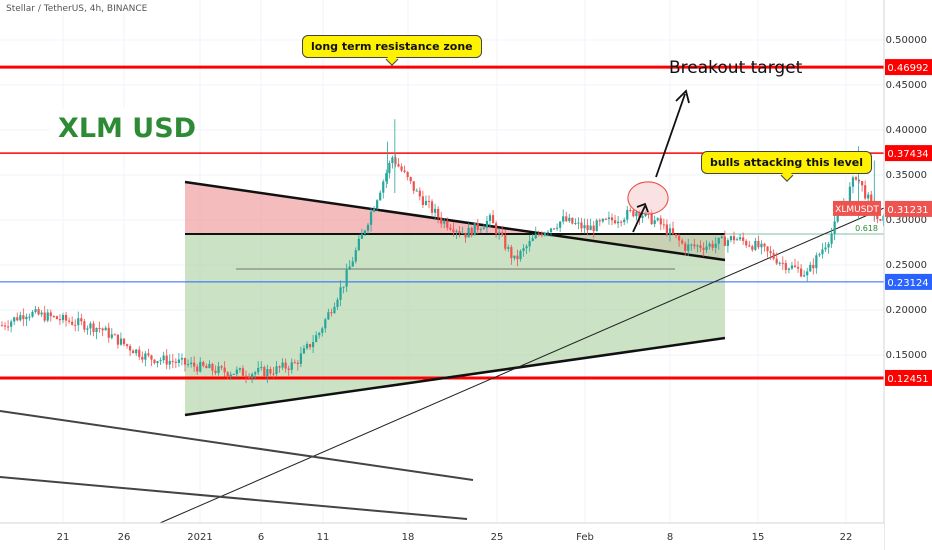 This screenshot has width=932, height=550. I want to click on x-tick-label: 11, so click(323, 537).